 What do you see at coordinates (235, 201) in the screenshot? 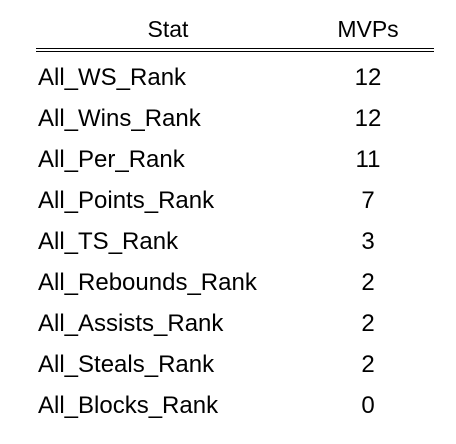
I see `table-row: All_Points_Rank 7` at bounding box center [235, 201].